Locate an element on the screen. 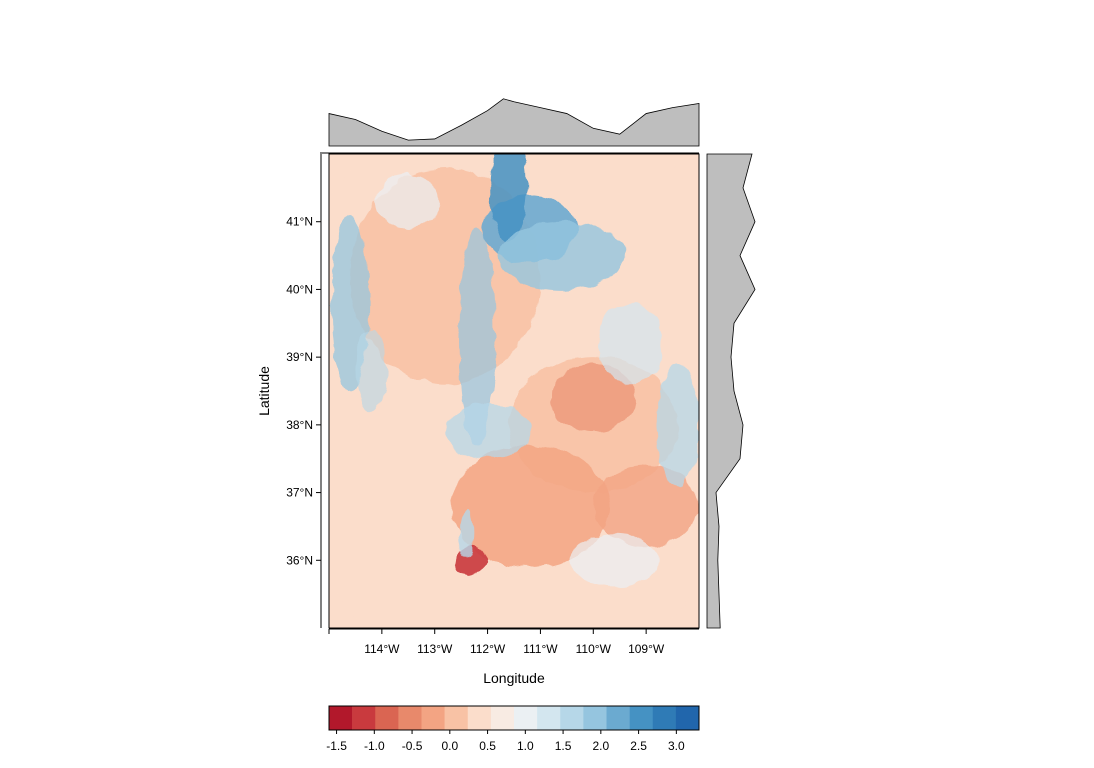 The image size is (1094, 768). x-tick-label: 114°W is located at coordinates (382, 649).